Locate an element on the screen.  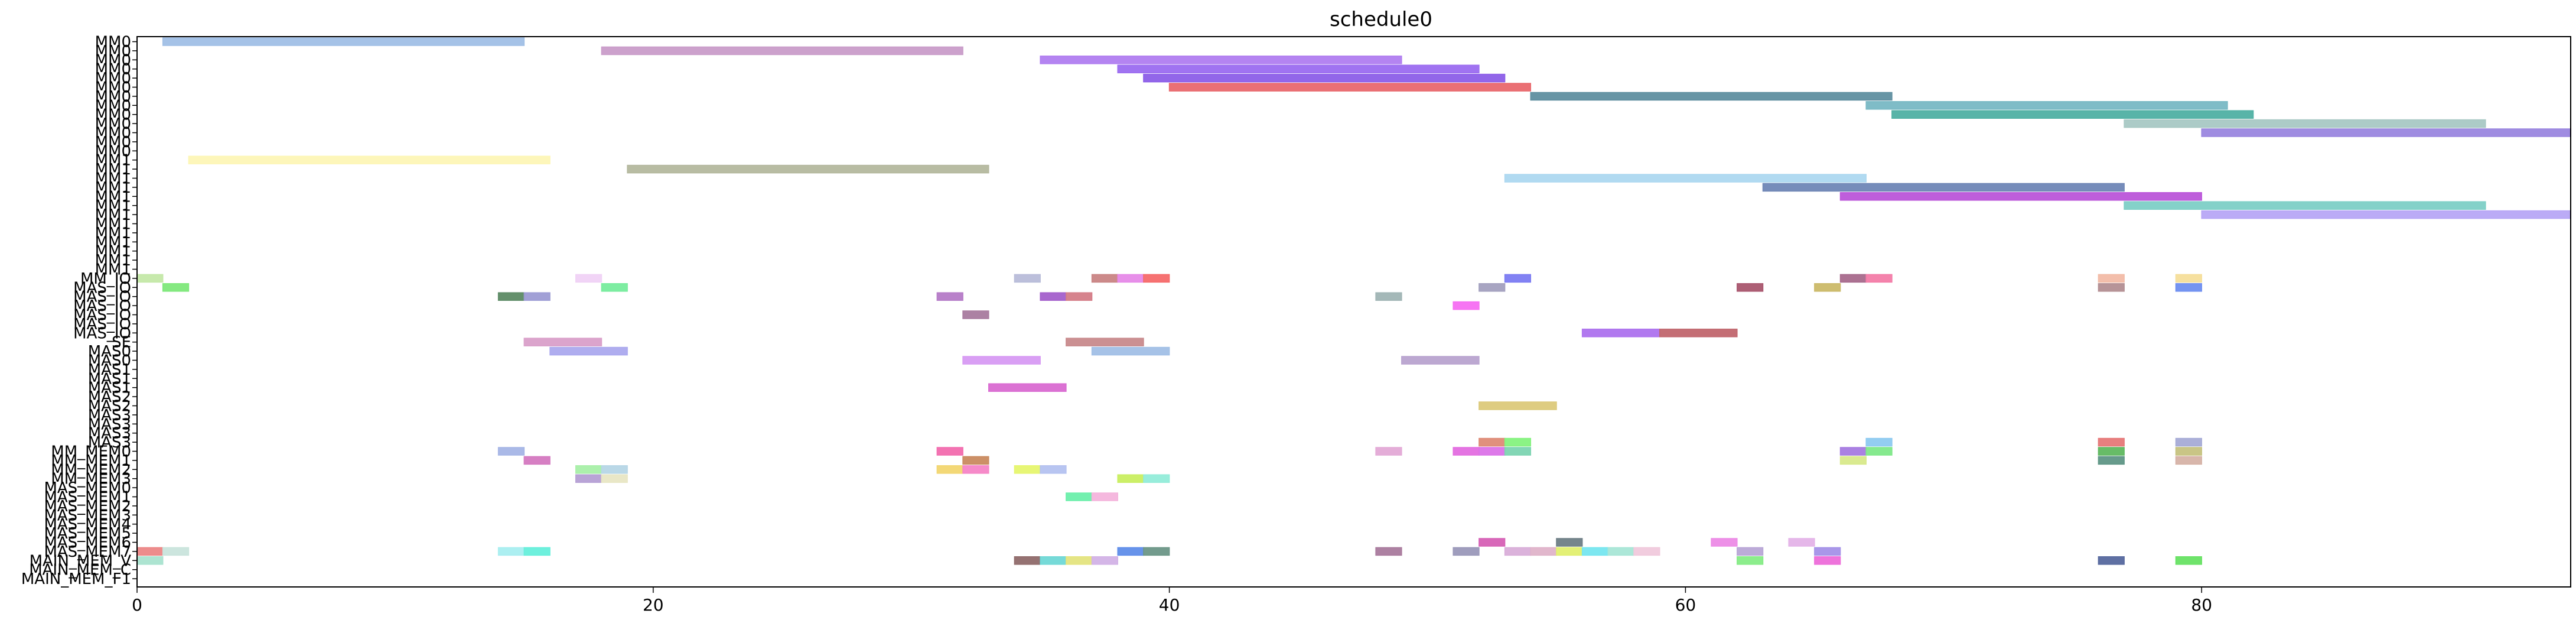
y-tick-label: MAS_MEM5 is located at coordinates (88, 534).